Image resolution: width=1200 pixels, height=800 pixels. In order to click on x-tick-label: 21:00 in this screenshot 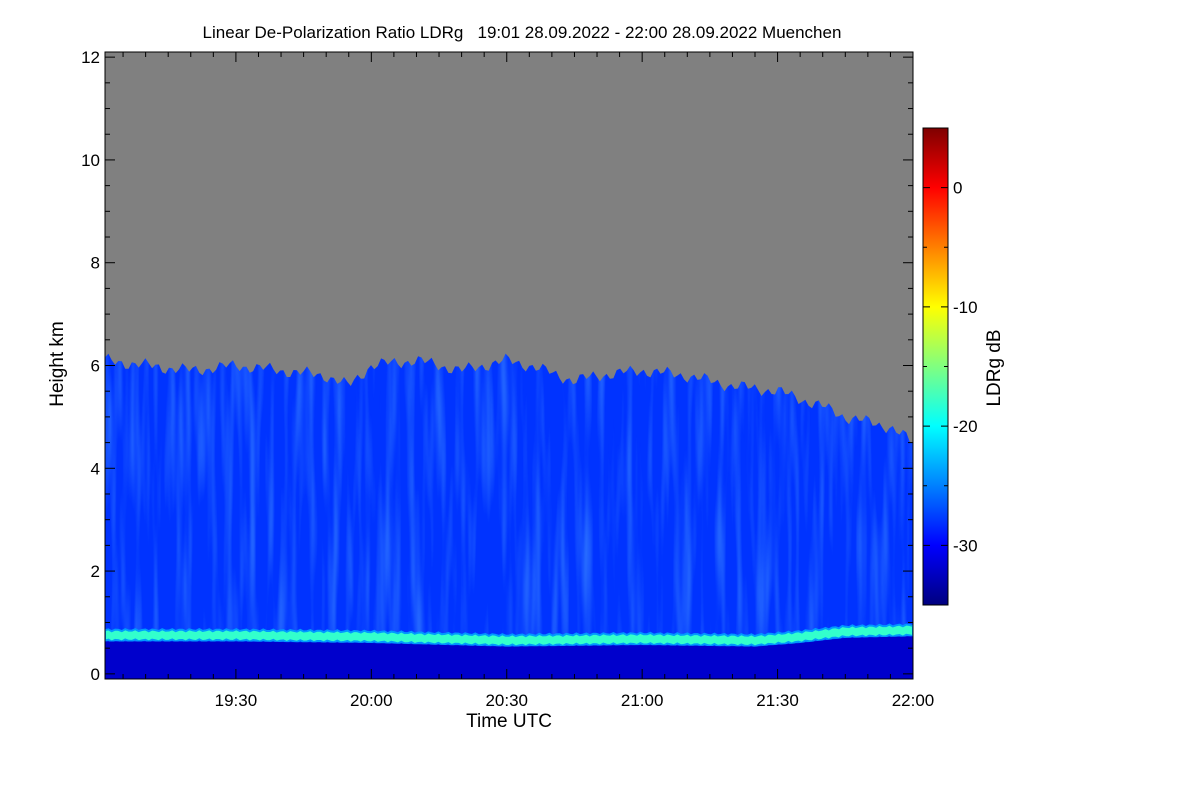, I will do `click(642, 700)`.